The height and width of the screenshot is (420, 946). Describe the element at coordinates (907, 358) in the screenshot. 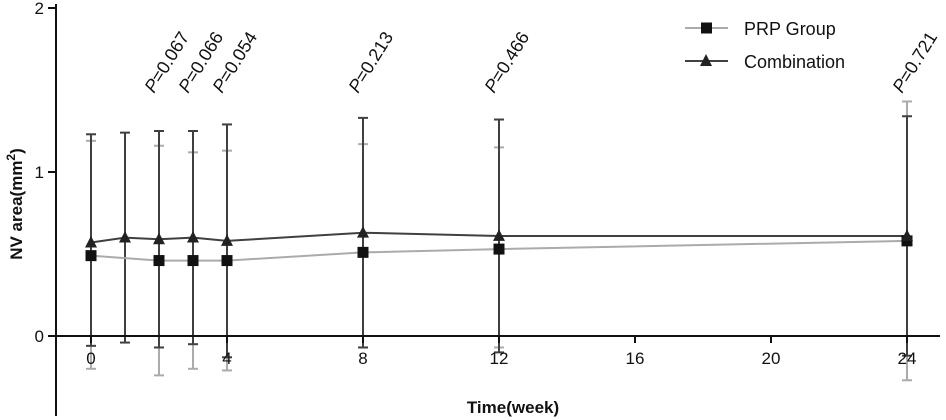

I see `x-tick-label: 24` at that location.